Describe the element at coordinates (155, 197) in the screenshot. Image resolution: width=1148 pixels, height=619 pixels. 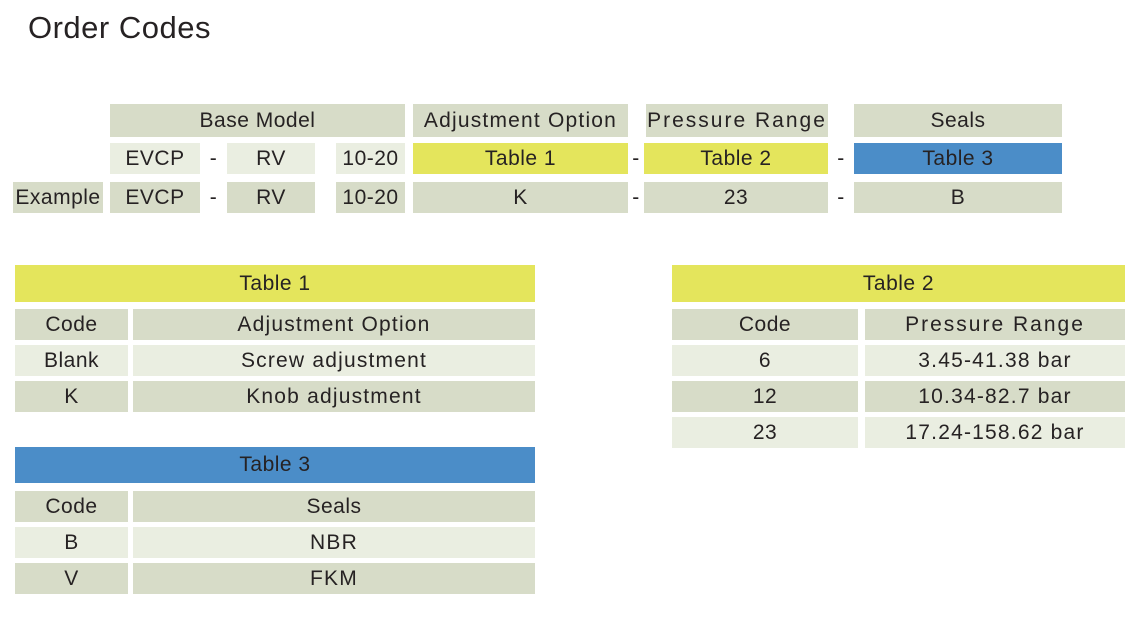
I see `example-base-prefix: EVCP` at that location.